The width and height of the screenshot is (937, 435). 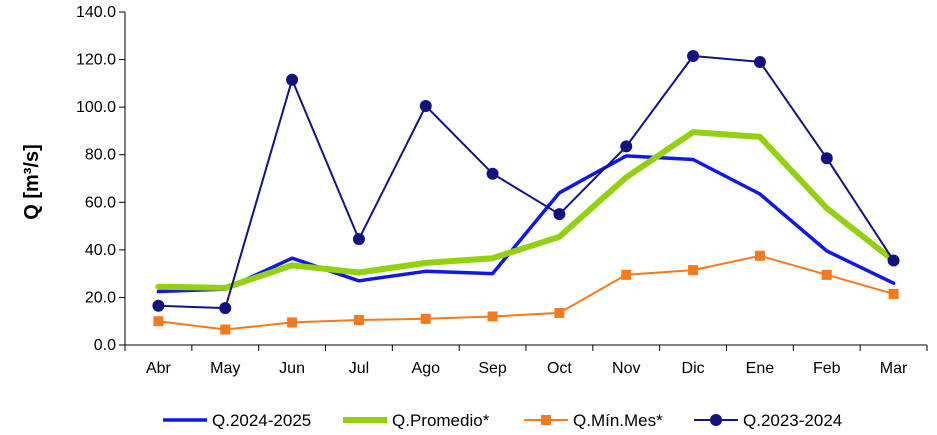 What do you see at coordinates (100, 179) in the screenshot?
I see `y-ticks: 0.0 20.0 40.0 60.0 80.0 100.0 120.0 140.0` at bounding box center [100, 179].